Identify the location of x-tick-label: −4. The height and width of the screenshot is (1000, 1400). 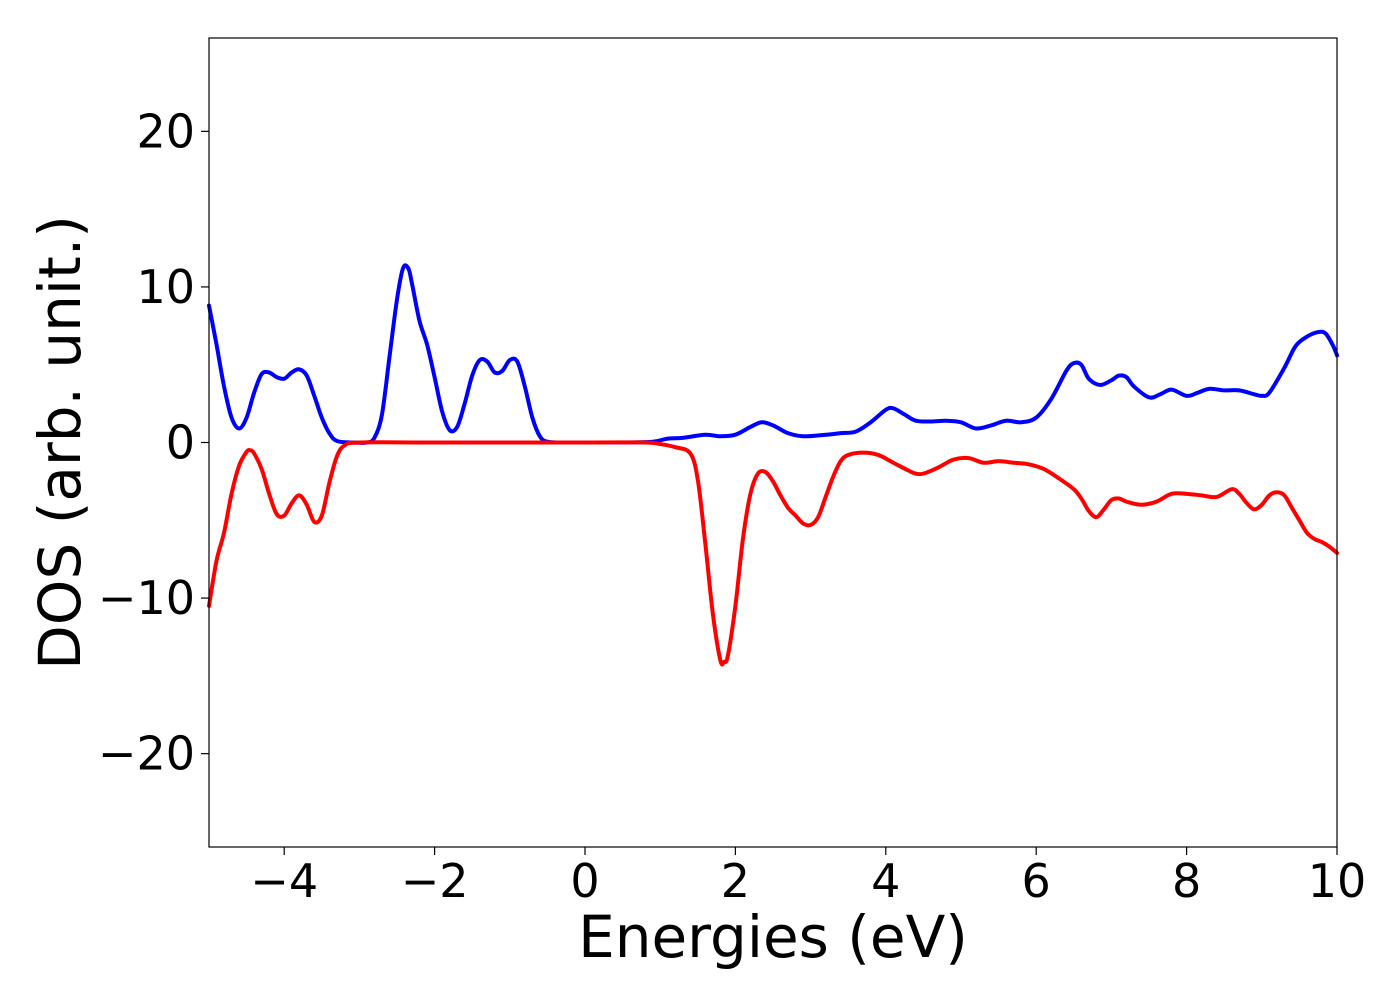
(284, 881).